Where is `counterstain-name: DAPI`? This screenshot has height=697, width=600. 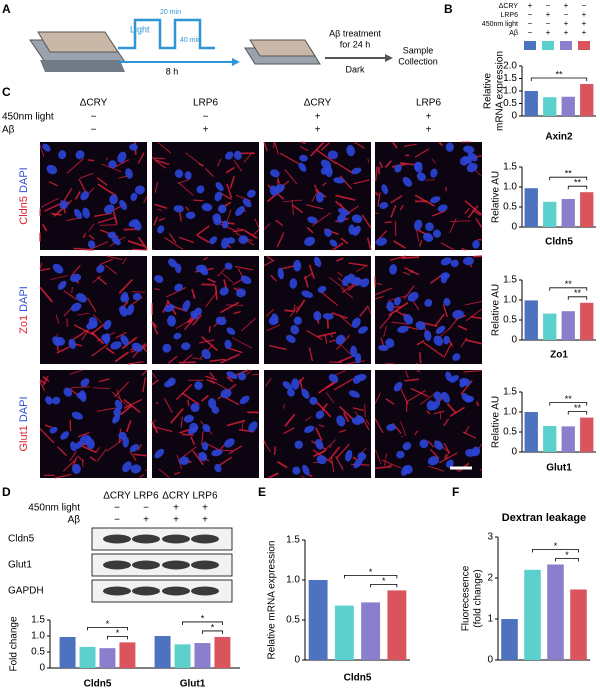 counterstain-name: DAPI is located at coordinates (24, 180).